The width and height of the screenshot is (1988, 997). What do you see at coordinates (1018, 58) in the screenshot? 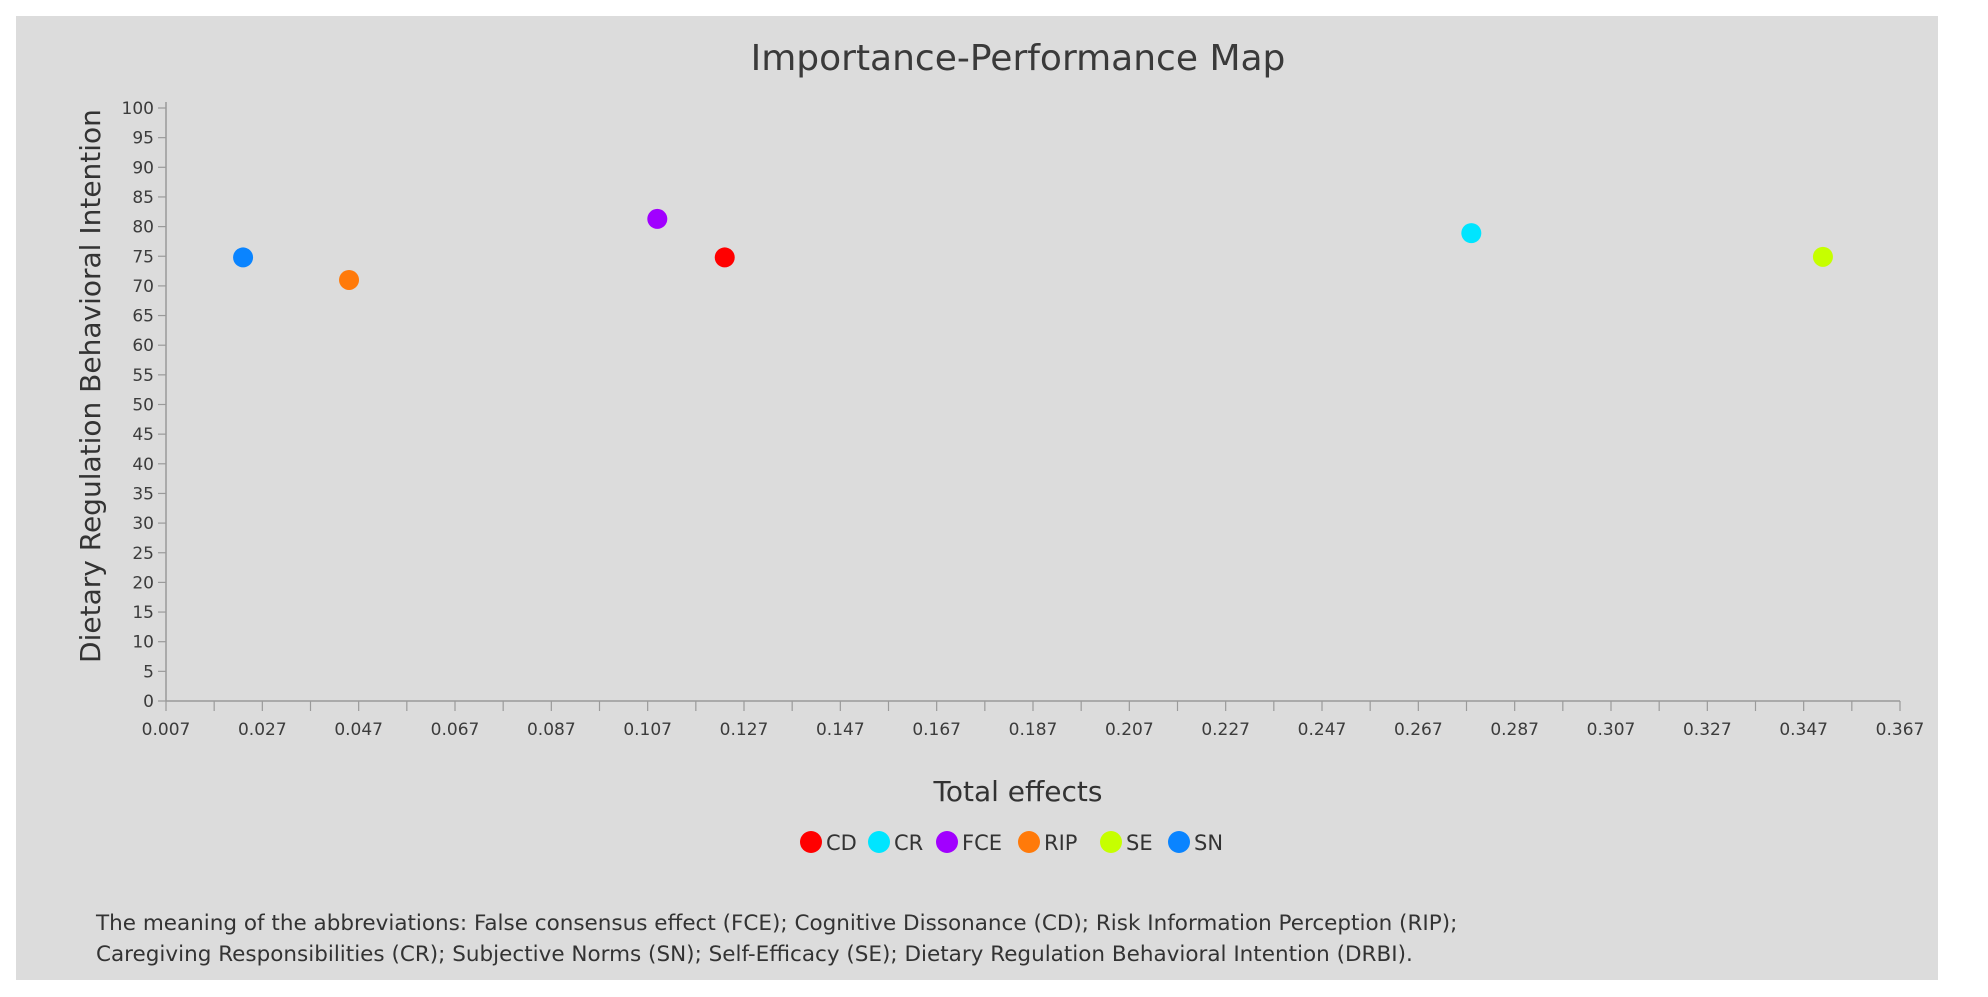
I see `chart-title: Importance-Performance Map` at bounding box center [1018, 58].